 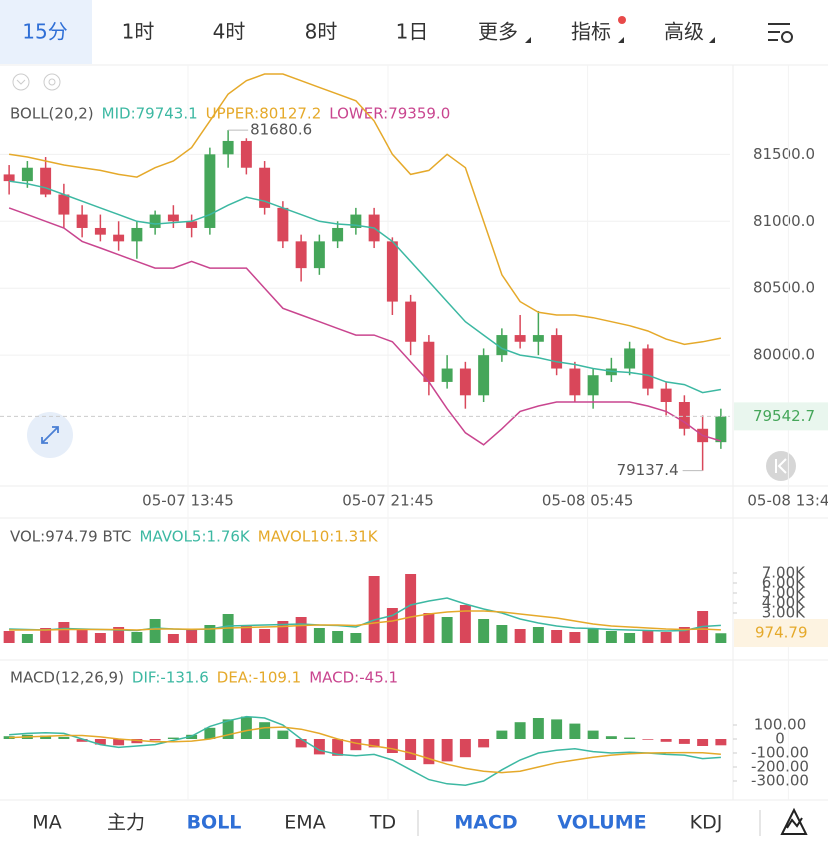 What do you see at coordinates (126, 823) in the screenshot?
I see `bottom-tab: 主力` at bounding box center [126, 823].